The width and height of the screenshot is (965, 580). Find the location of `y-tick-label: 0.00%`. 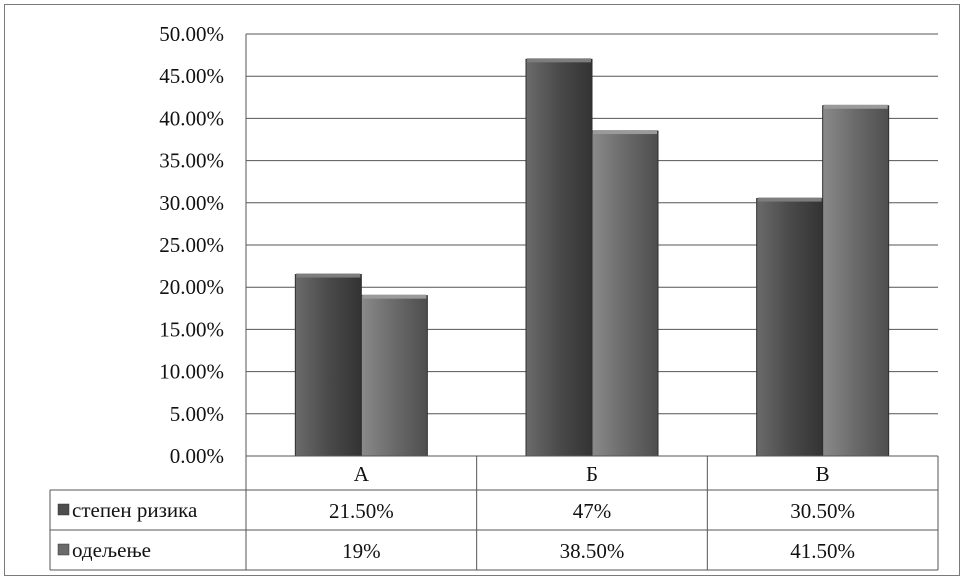

y-tick-label: 0.00% is located at coordinates (197, 456).